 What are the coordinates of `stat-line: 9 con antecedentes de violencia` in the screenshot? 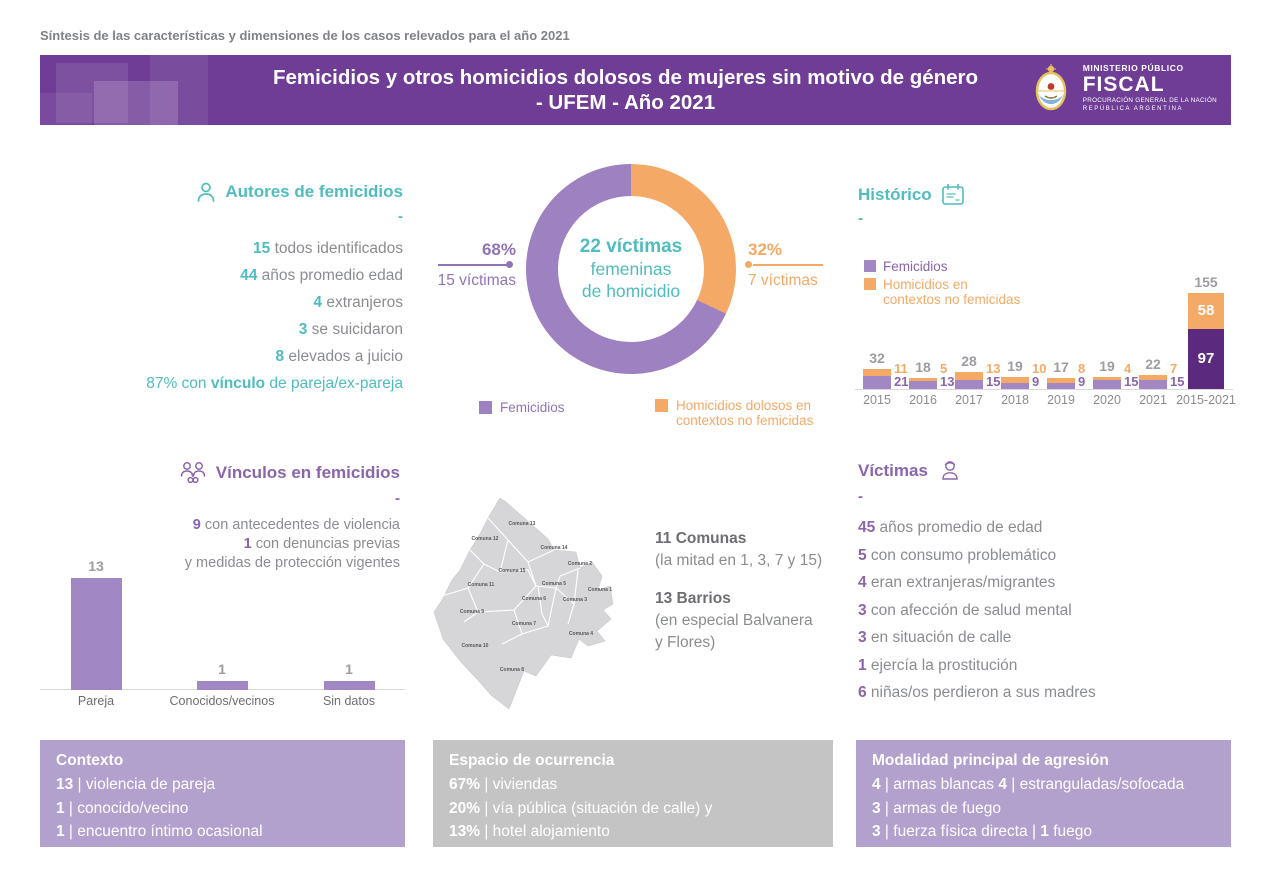 It's located at (220, 525).